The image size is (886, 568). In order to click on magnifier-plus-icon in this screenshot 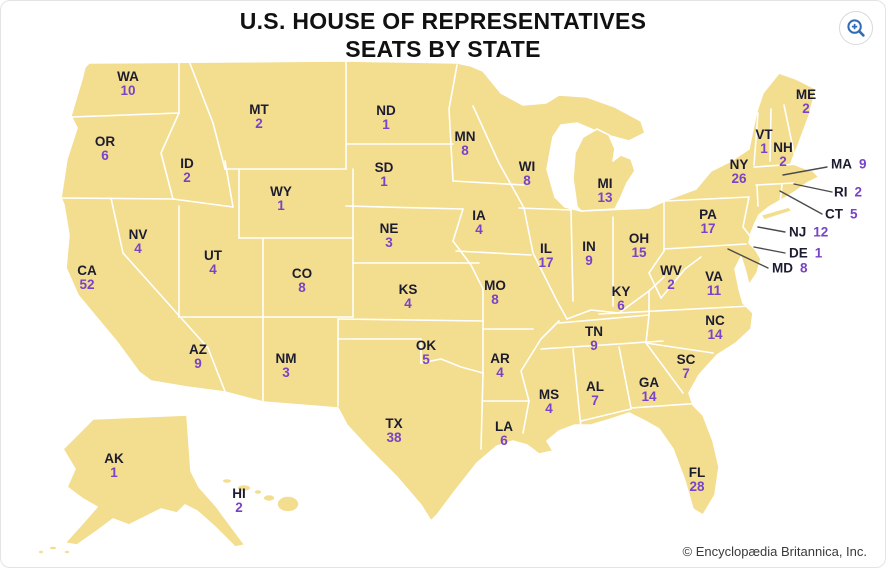, I will do `click(856, 28)`.